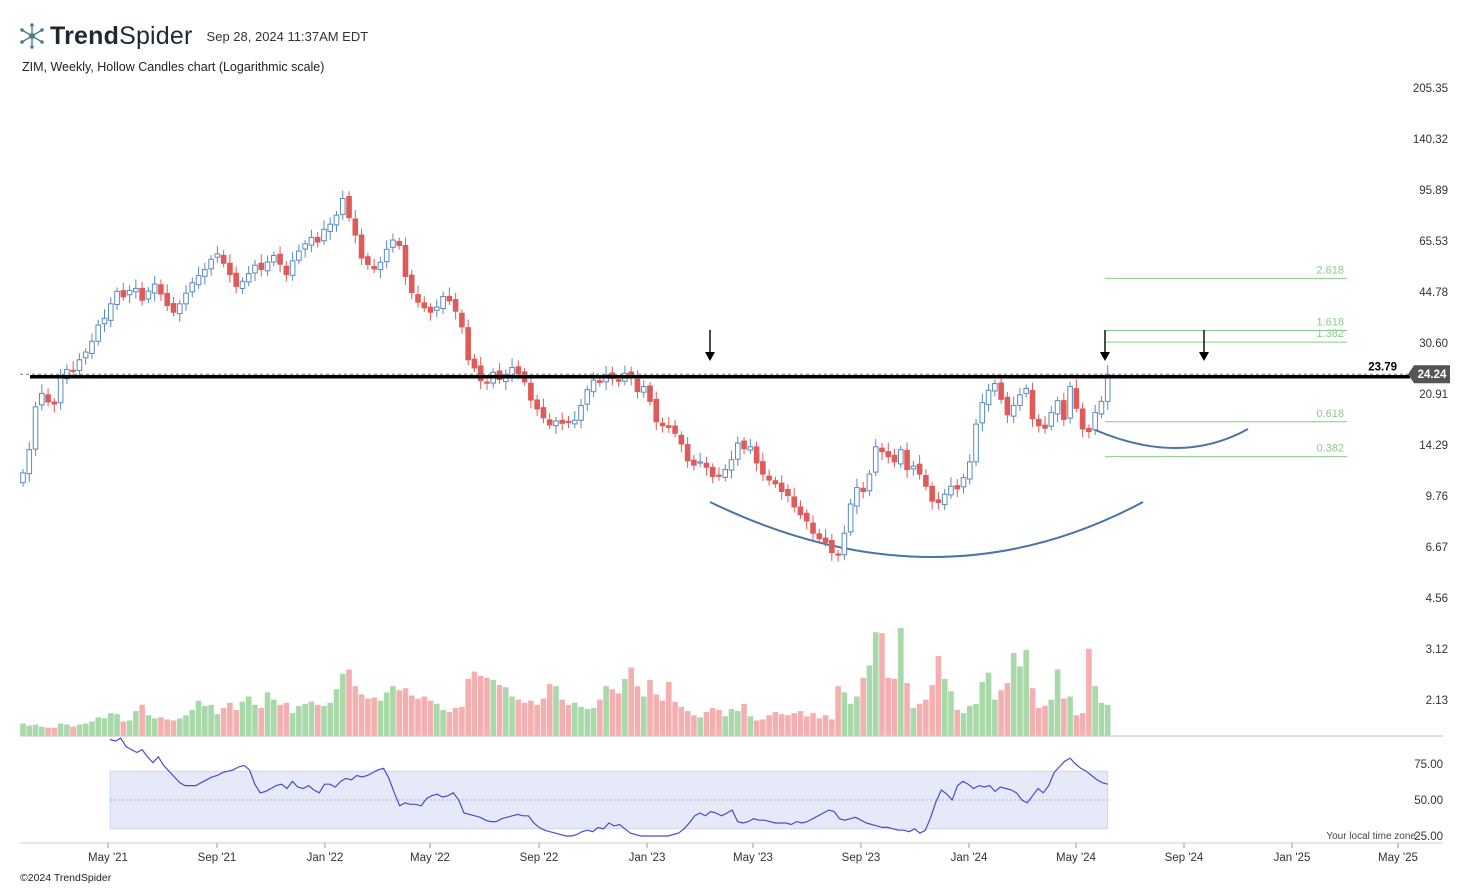 This screenshot has width=1473, height=888. Describe the element at coordinates (565, 682) in the screenshot. I see `volume-bars` at that location.